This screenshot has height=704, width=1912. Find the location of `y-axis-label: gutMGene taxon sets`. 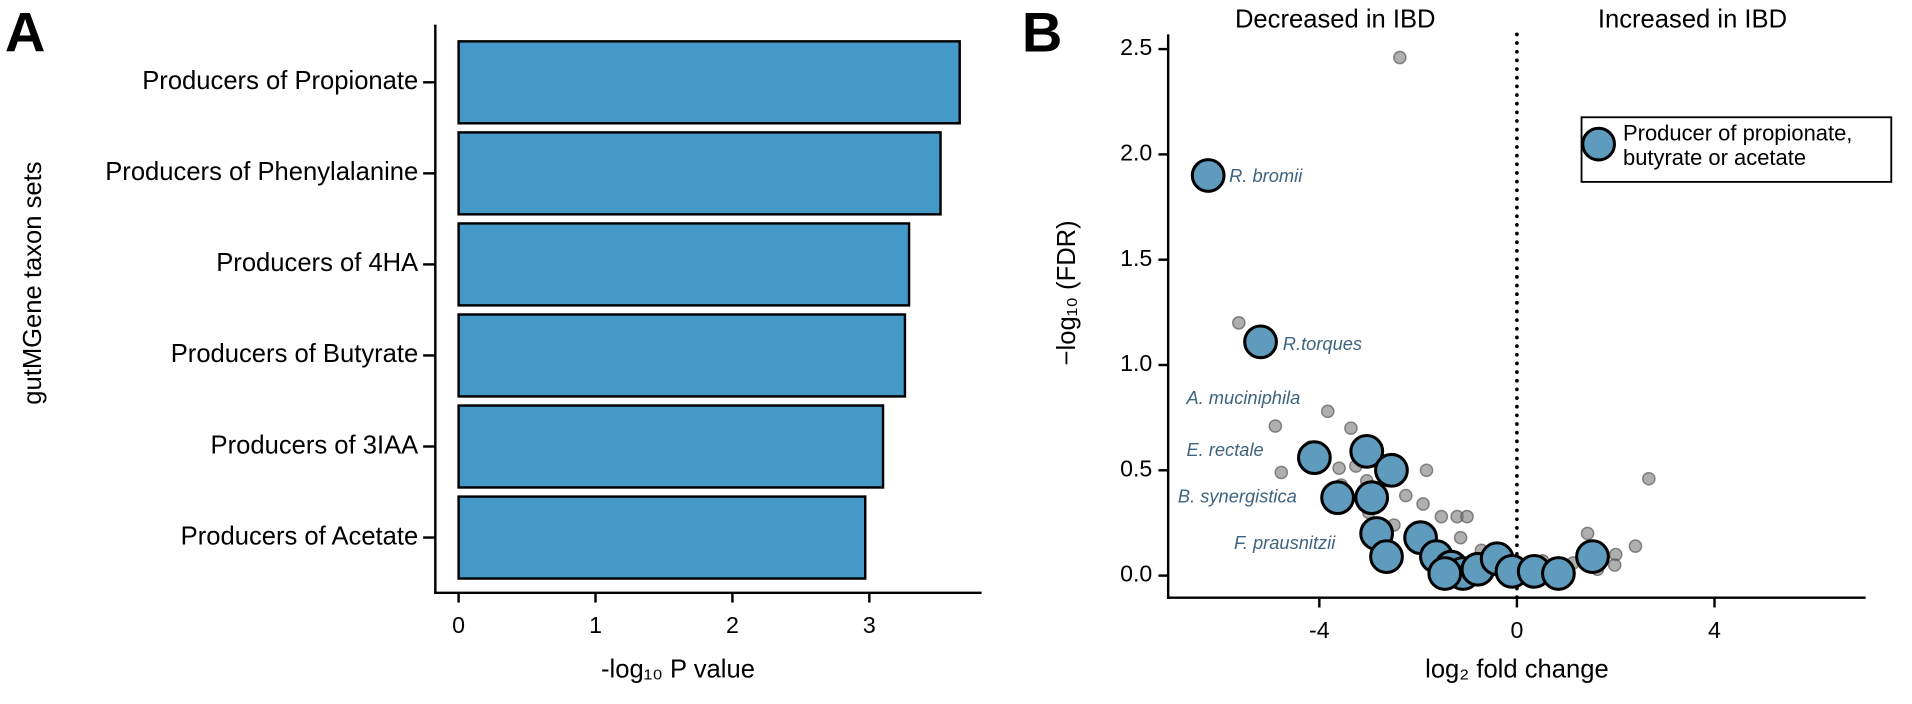

y-axis-label: gutMGene taxon sets is located at coordinates (33, 282).